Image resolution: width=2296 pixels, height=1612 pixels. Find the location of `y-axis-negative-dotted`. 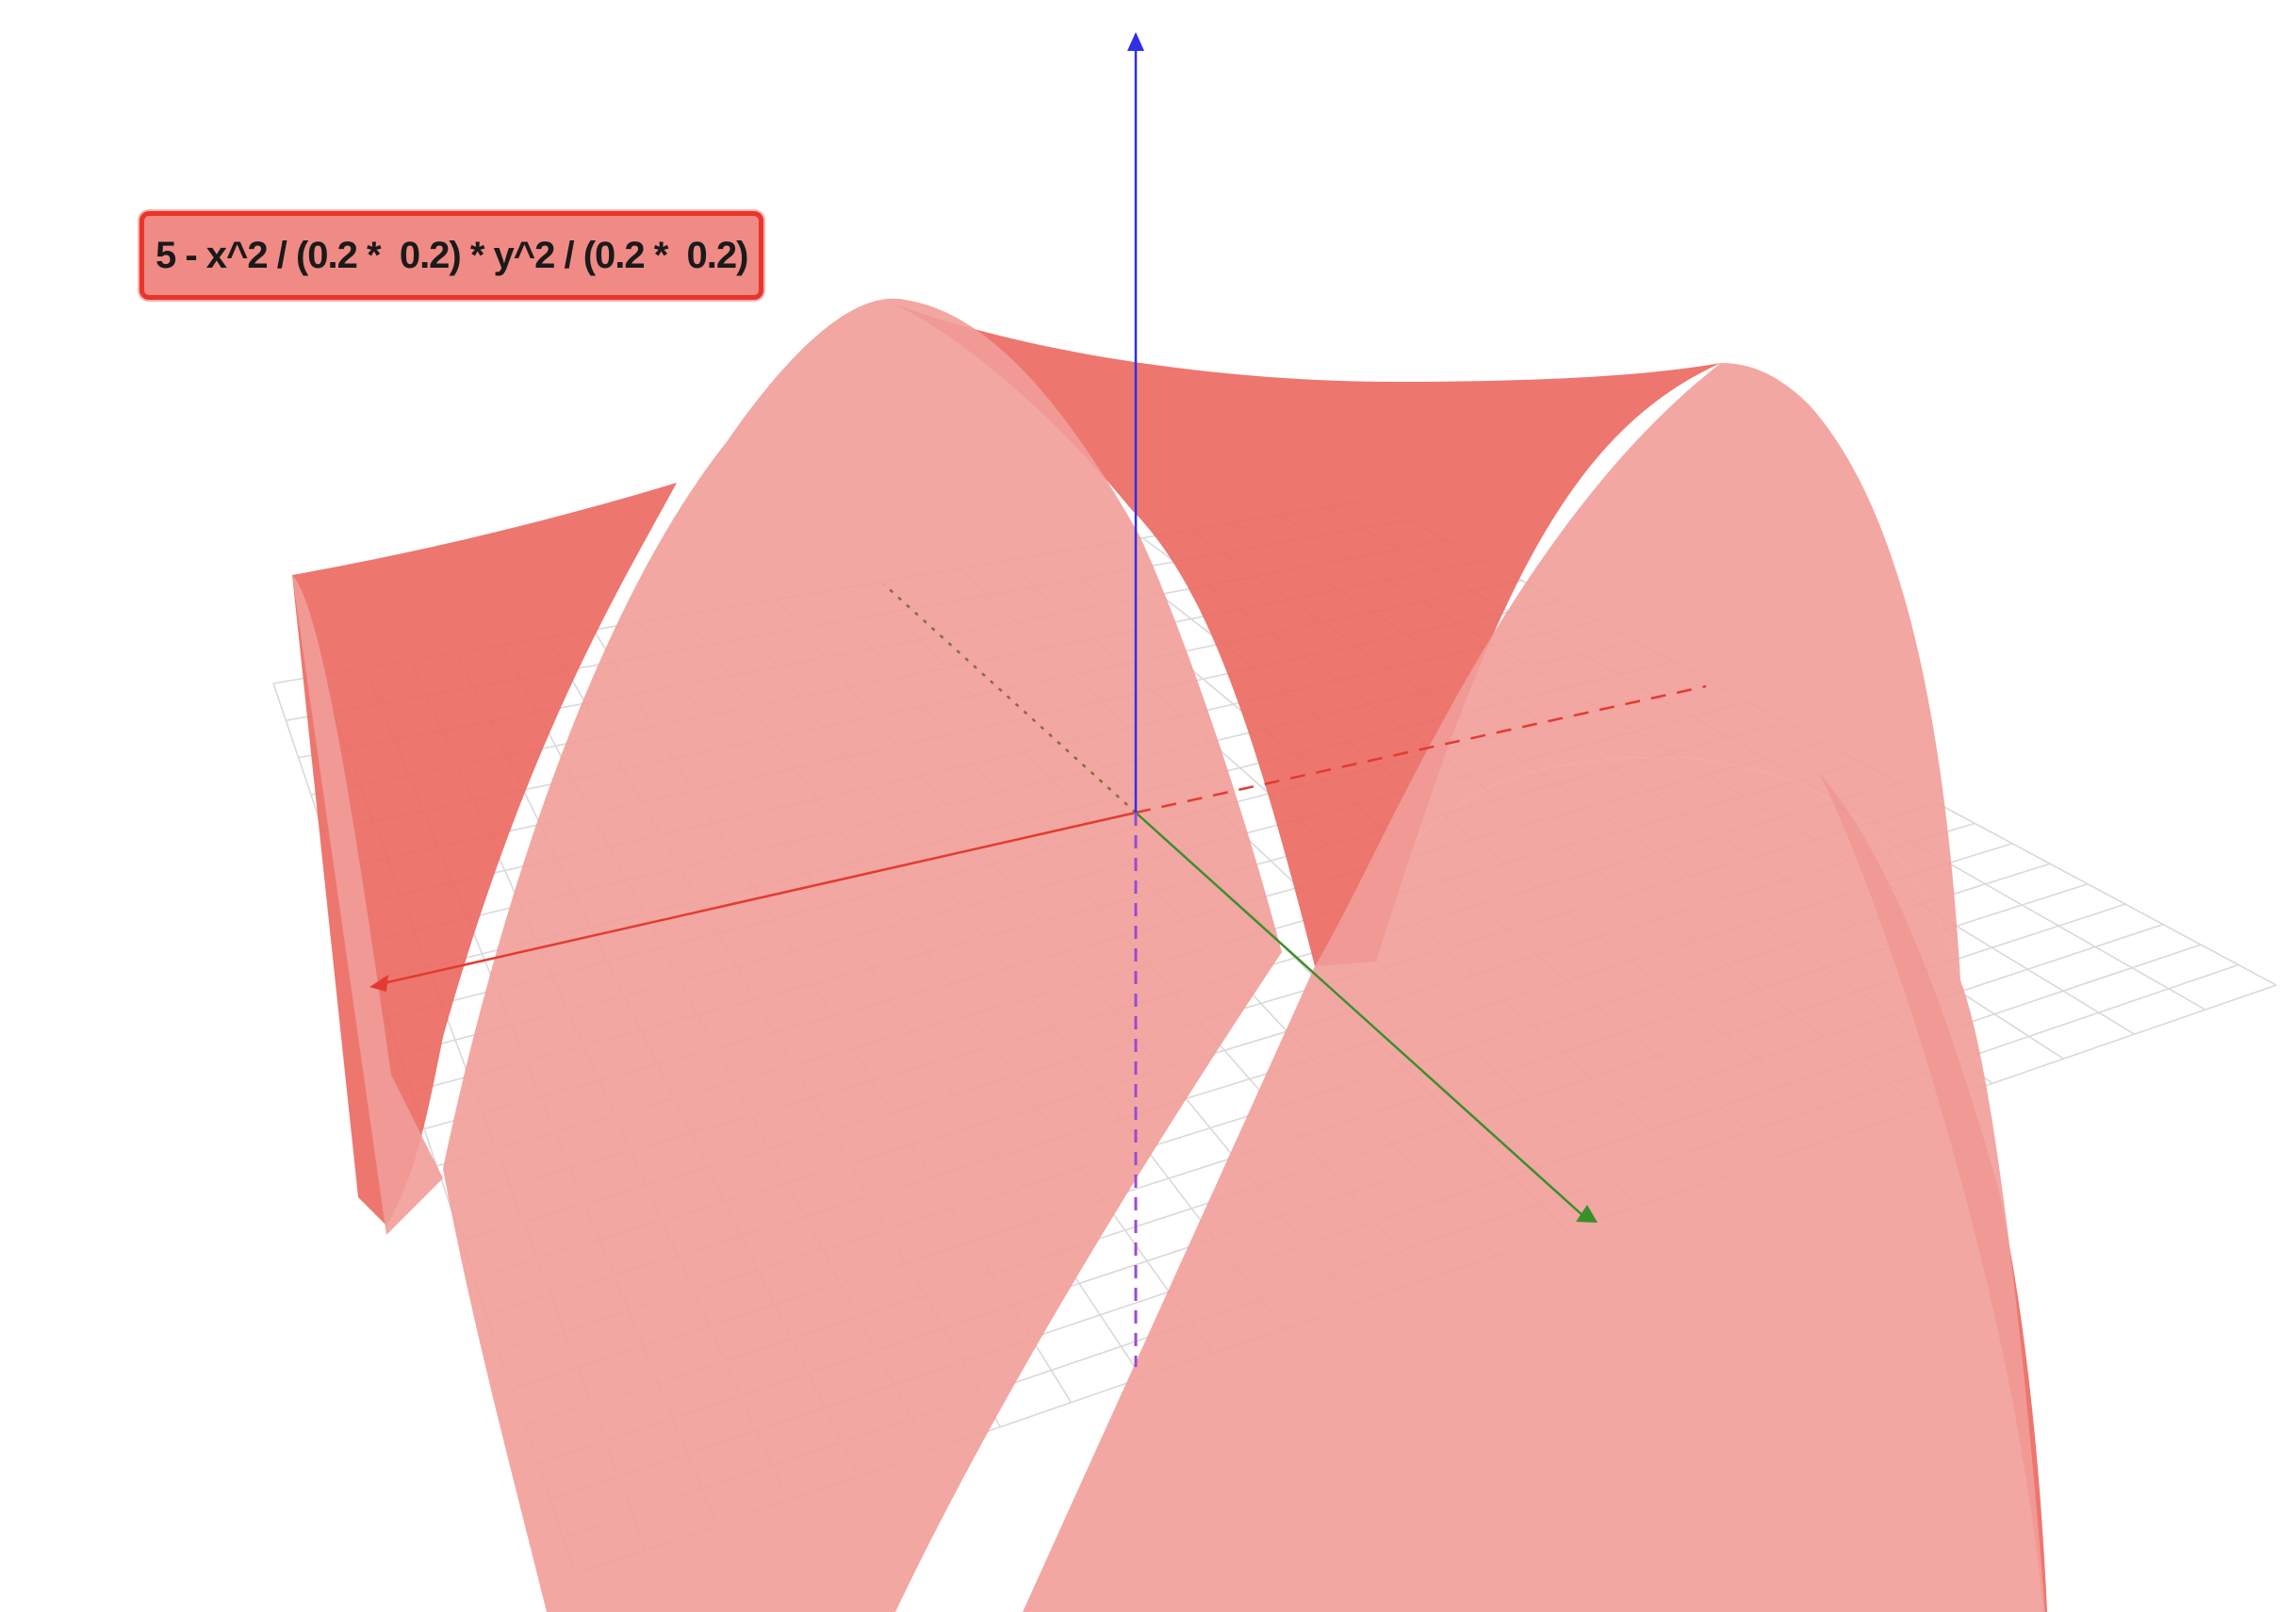

y-axis-negative-dotted is located at coordinates (1010, 699).